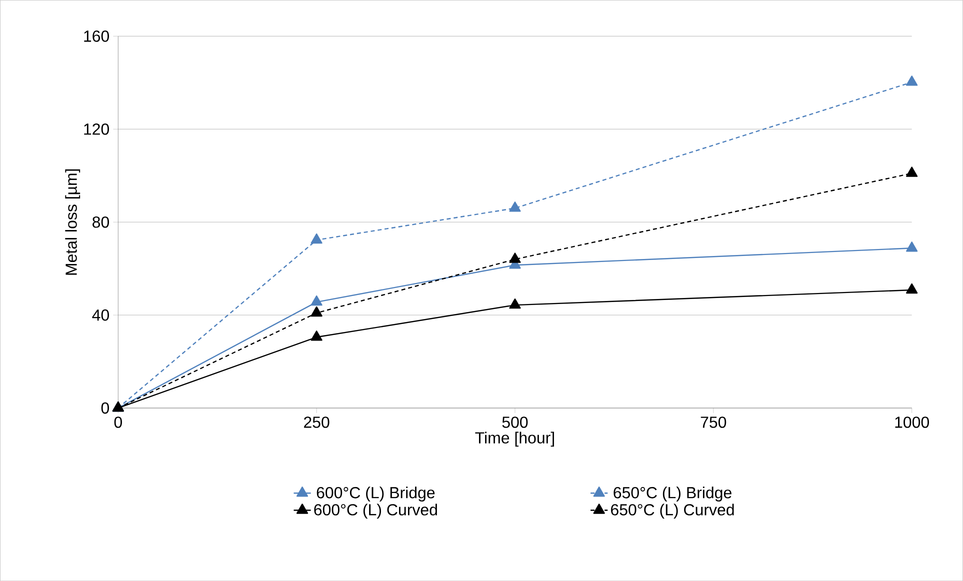 The image size is (963, 581). What do you see at coordinates (515, 422) in the screenshot?
I see `x-tick-label: 500` at bounding box center [515, 422].